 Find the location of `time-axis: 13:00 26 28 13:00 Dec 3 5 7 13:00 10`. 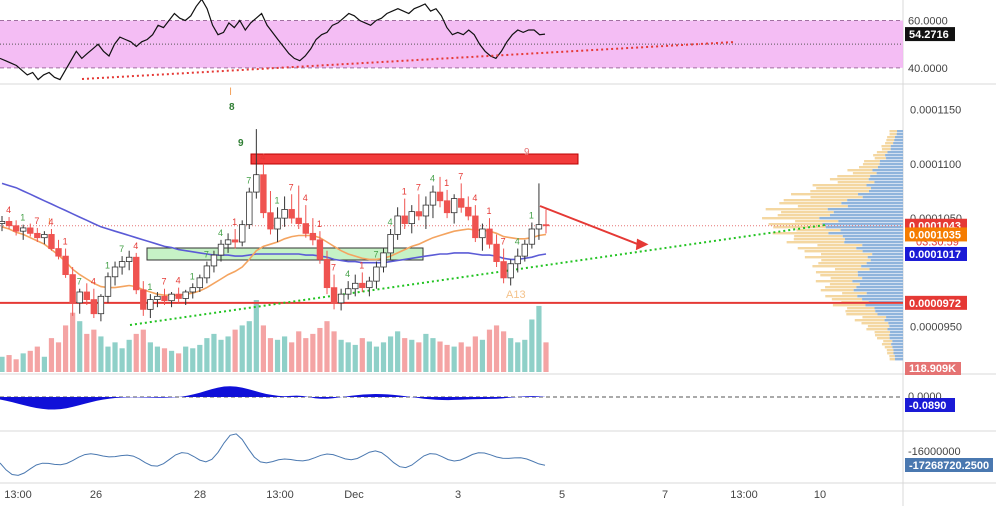

time-axis: 13:00 26 28 13:00 Dec 3 5 7 13:00 10 is located at coordinates (415, 495).